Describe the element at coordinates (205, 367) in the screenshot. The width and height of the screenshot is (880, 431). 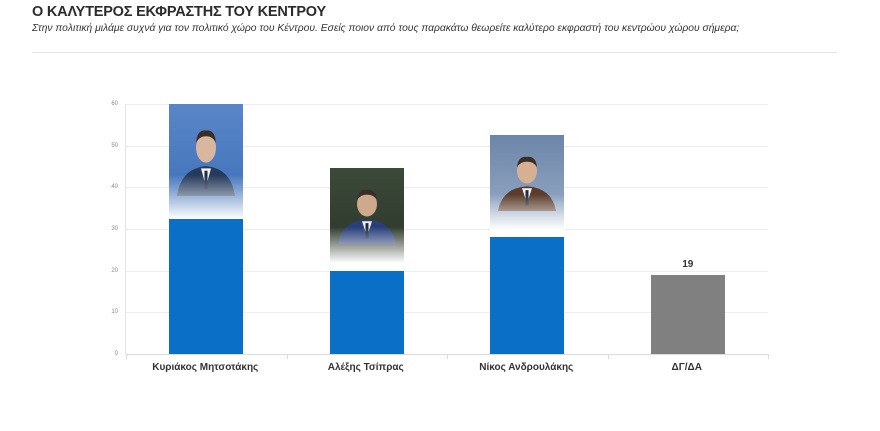
I see `x-axis-category-label: Κυριάκος Μητσοτάκης` at that location.